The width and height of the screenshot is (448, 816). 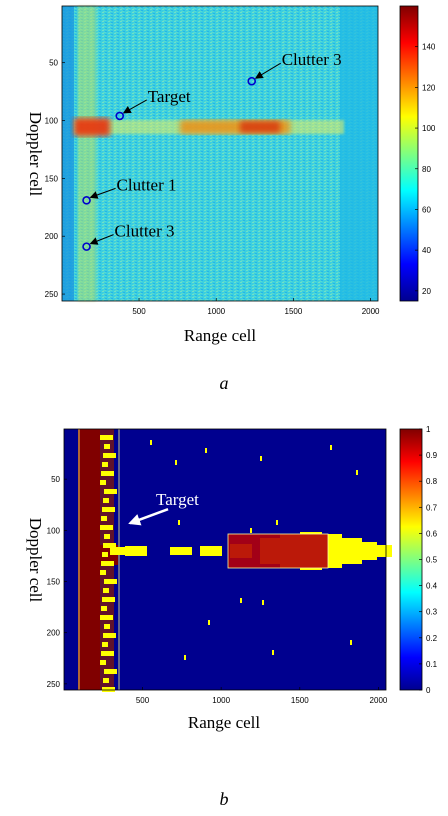 I want to click on left-edge-band, so click(x=68, y=153).